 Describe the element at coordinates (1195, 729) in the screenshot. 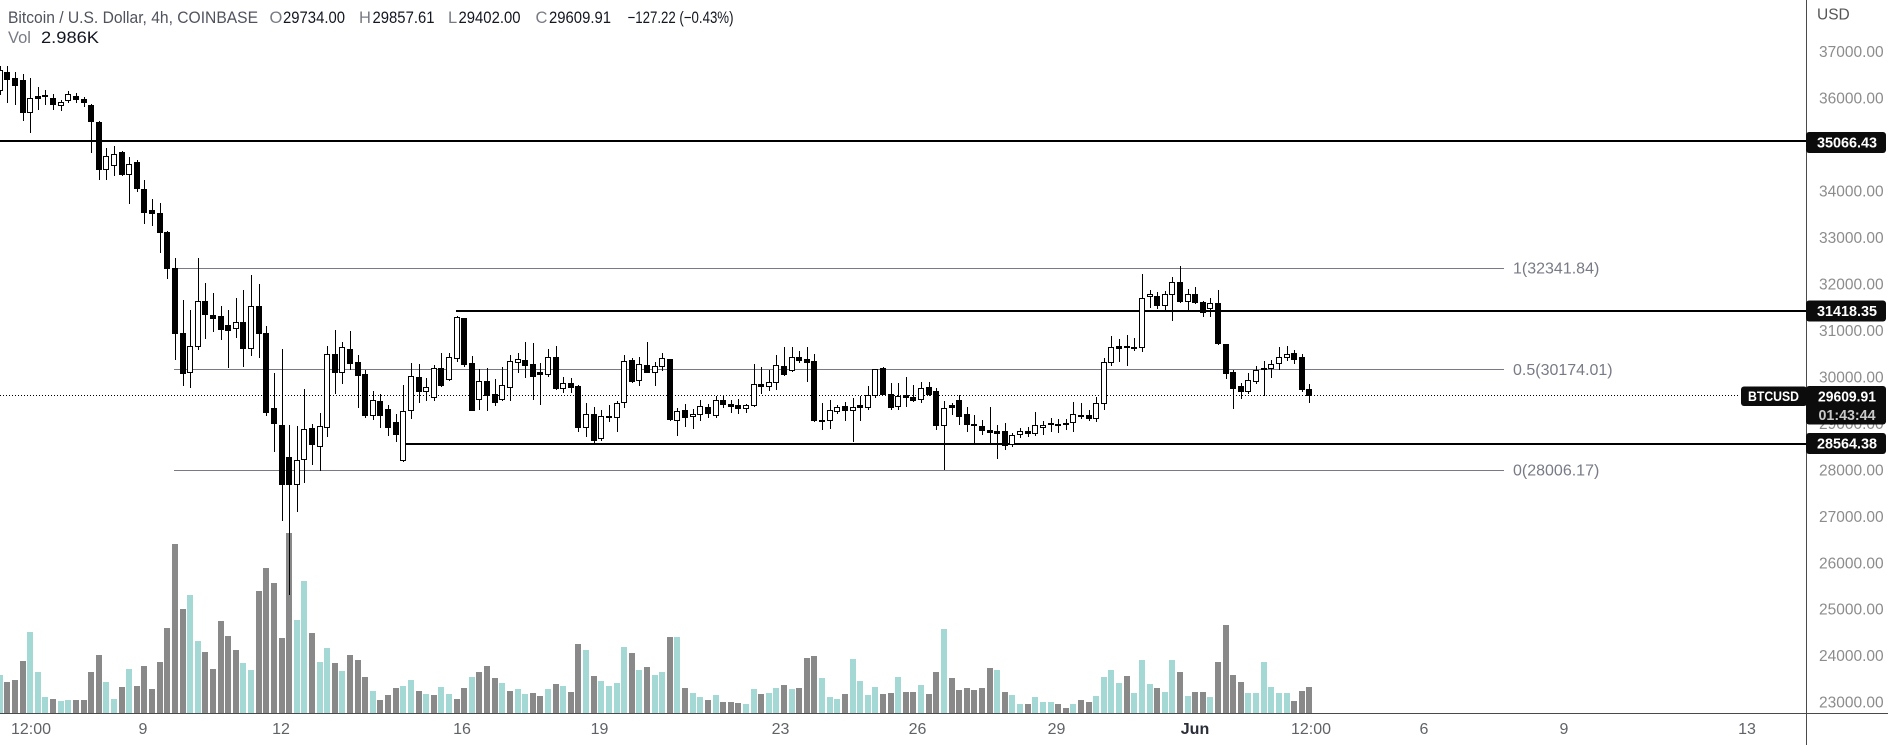

I see `svg-text: Jun` at that location.